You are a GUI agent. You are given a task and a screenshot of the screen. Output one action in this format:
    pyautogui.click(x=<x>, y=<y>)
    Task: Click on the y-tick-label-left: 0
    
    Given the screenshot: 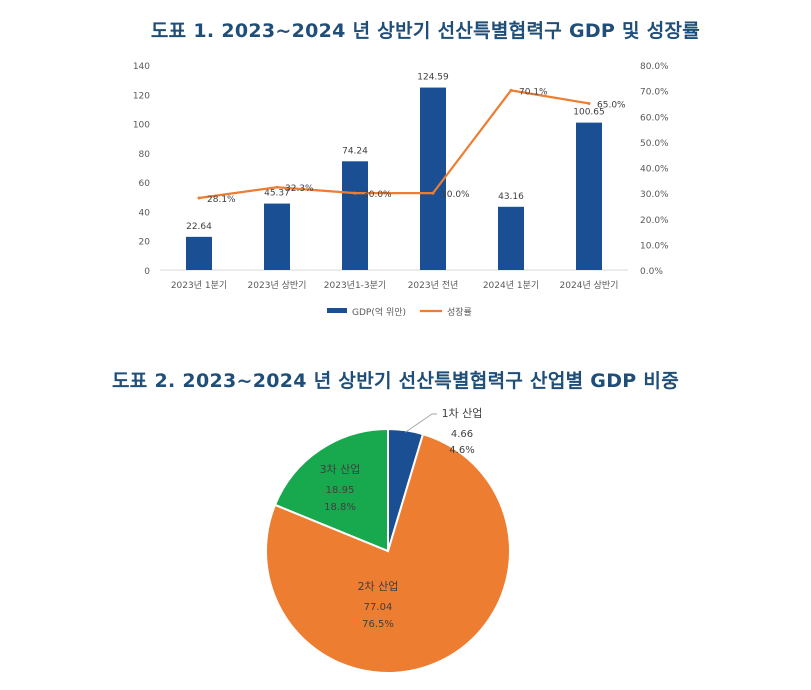 What is the action you would take?
    pyautogui.click(x=147, y=272)
    